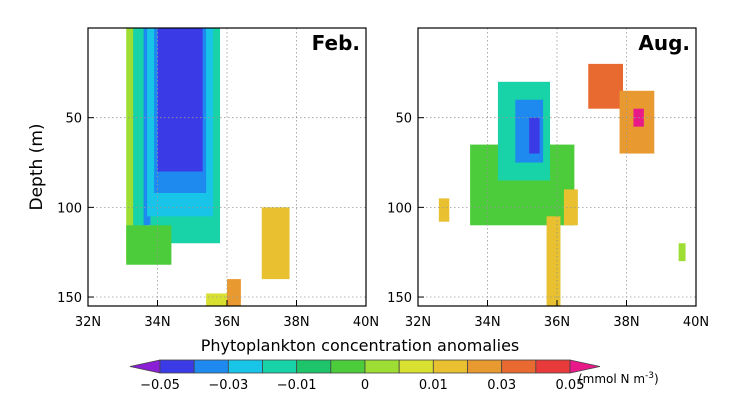  What do you see at coordinates (208, 167) in the screenshot?
I see `shaded-cells` at bounding box center [208, 167].